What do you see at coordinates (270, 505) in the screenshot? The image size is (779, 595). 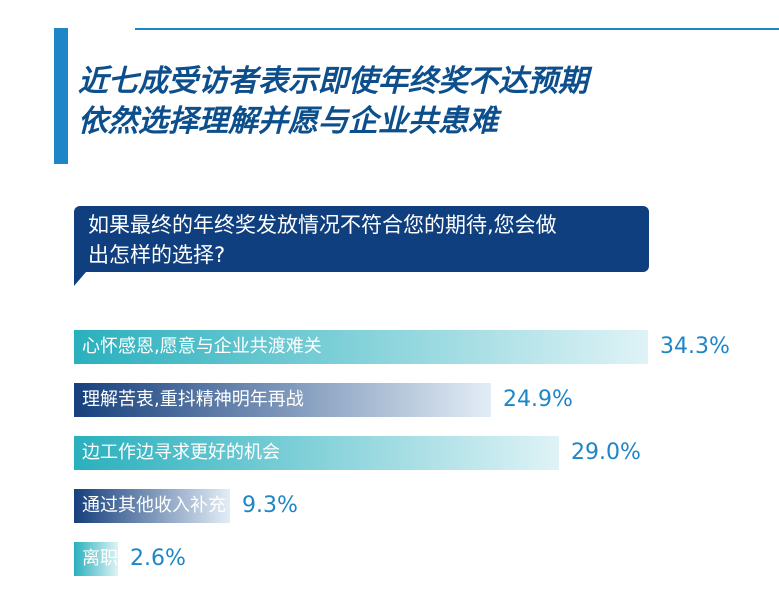 I see `value-label-4: 9.3%` at bounding box center [270, 505].